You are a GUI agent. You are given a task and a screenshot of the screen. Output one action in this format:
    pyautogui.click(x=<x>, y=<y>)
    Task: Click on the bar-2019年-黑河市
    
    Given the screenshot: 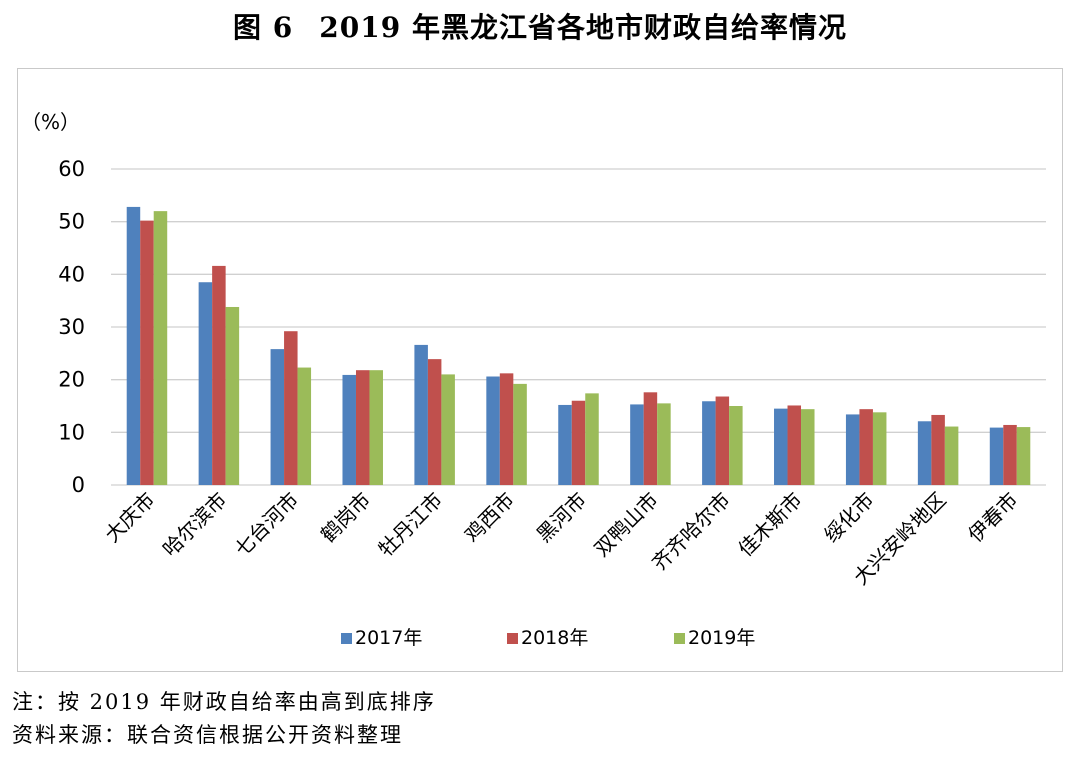 What is the action you would take?
    pyautogui.click(x=592, y=439)
    